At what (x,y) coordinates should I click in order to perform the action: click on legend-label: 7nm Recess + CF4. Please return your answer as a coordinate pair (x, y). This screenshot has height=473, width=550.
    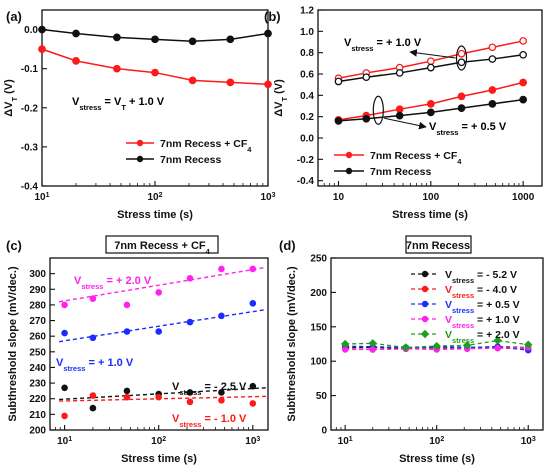
    Looking at the image, I should click on (416, 158).